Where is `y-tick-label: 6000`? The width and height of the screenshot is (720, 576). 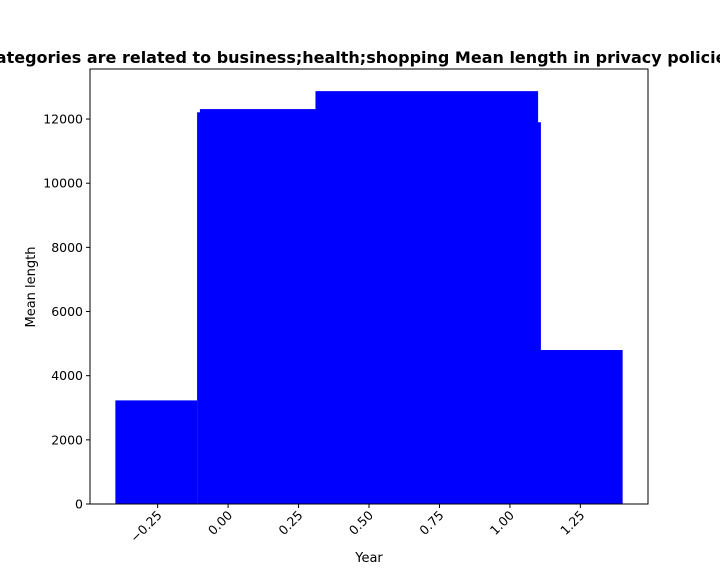 y-tick-label: 6000 is located at coordinates (67, 311).